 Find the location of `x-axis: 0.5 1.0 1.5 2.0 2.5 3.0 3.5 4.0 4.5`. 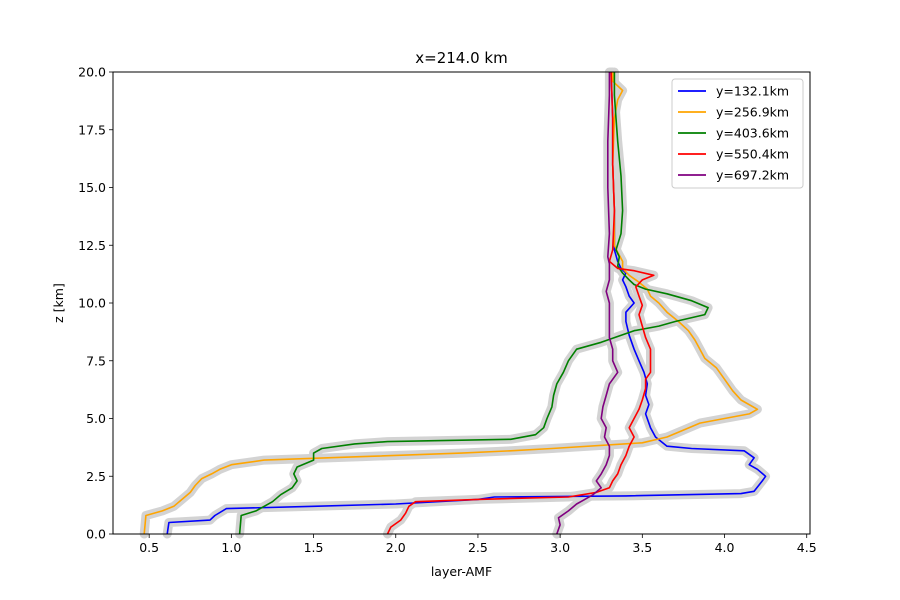

x-axis: 0.5 1.0 1.5 2.0 2.5 3.0 3.5 4.0 4.5 is located at coordinates (478, 544).